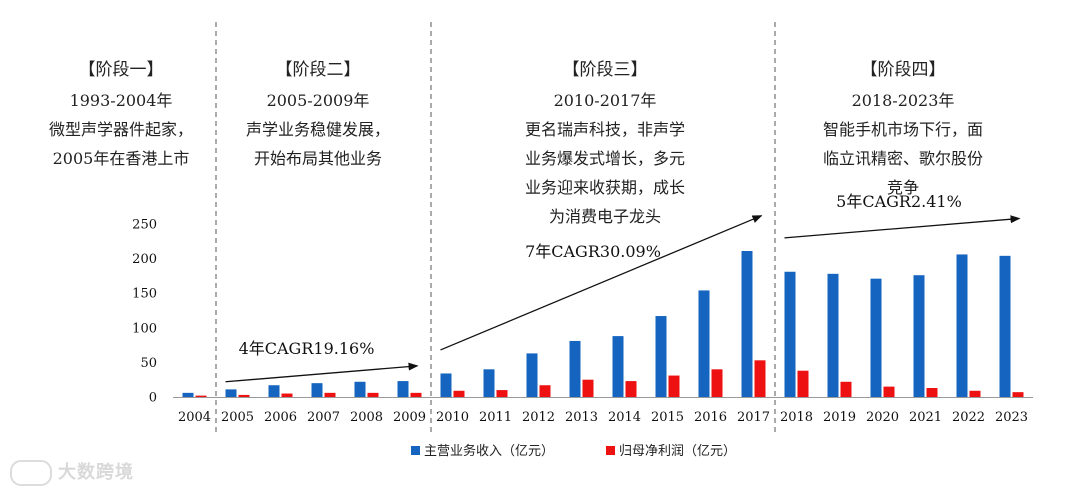 This screenshot has height=494, width=1080. Describe the element at coordinates (605, 158) in the screenshot. I see `stage-text-line: 业务爆发式增长，多元` at that location.